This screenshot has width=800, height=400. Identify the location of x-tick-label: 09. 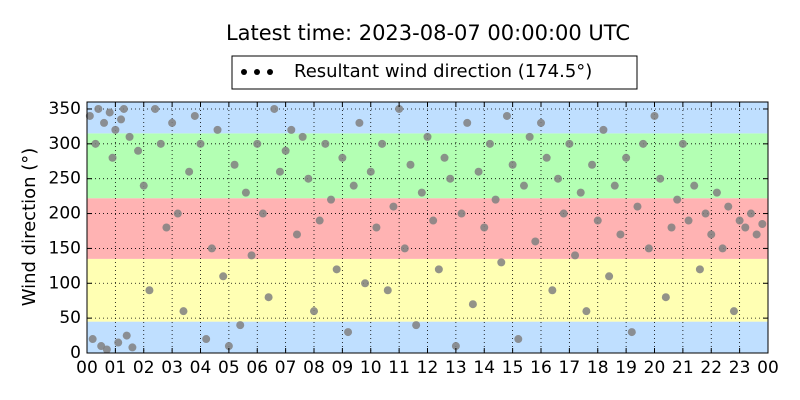
(343, 368).